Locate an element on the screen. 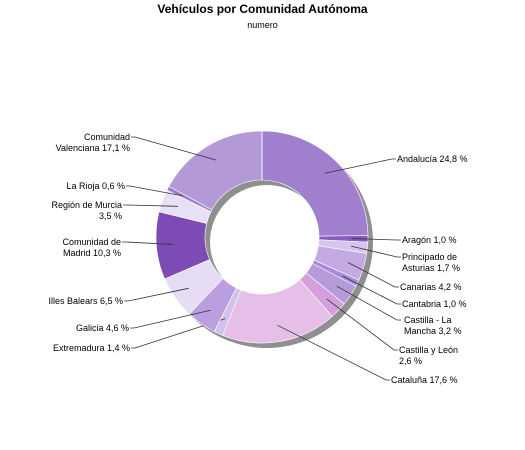  label-comunidad-valenciana: Comunidad Valenciana 17,1 % is located at coordinates (93, 142).